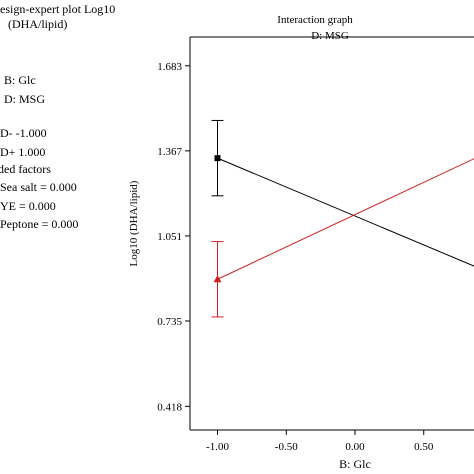  Describe the element at coordinates (23, 133) in the screenshot. I see `legend-minus-label: D- -1.000` at that location.